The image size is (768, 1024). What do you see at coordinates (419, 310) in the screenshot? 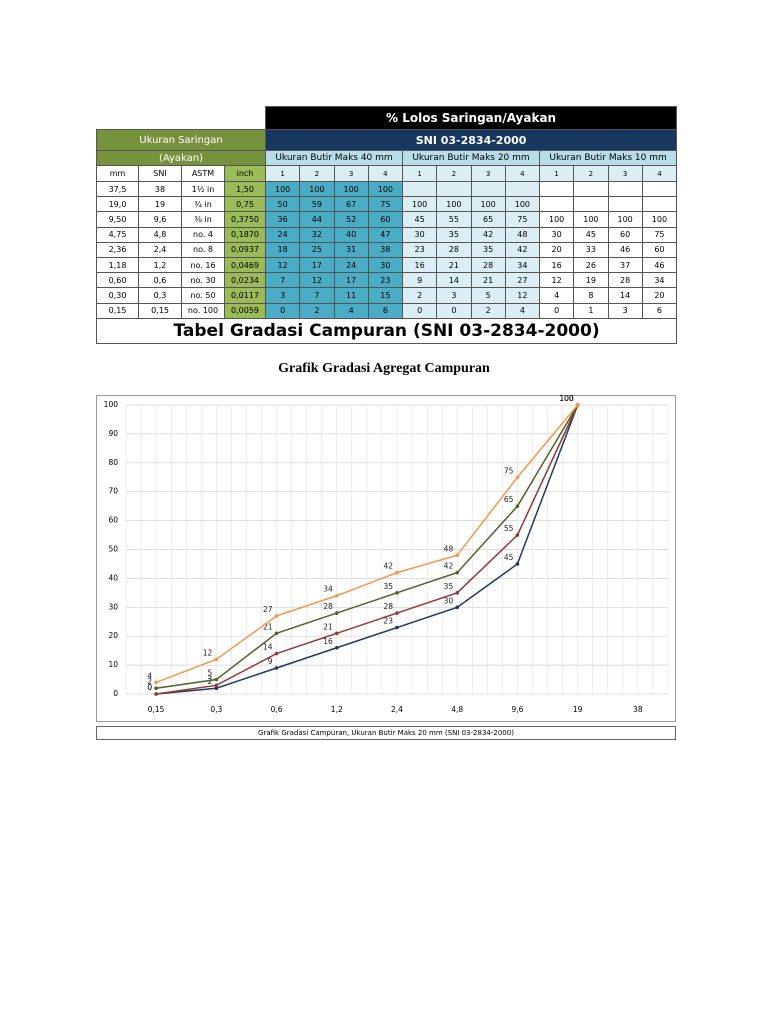
I see `table-cell: 0` at bounding box center [419, 310].